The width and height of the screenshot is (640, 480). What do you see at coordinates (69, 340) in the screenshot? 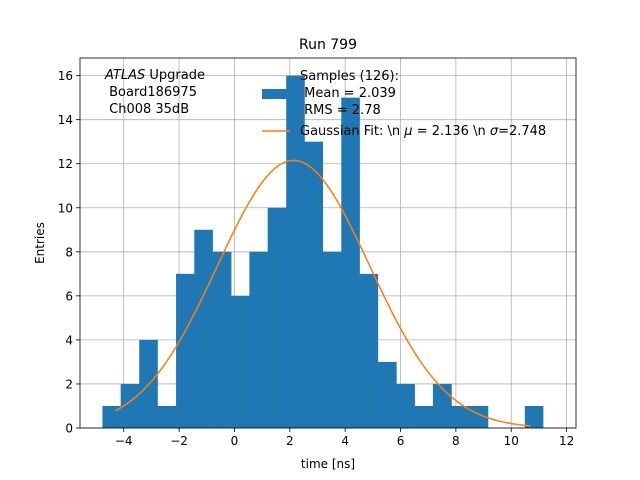
I see `y-tick-label: 4` at bounding box center [69, 340].